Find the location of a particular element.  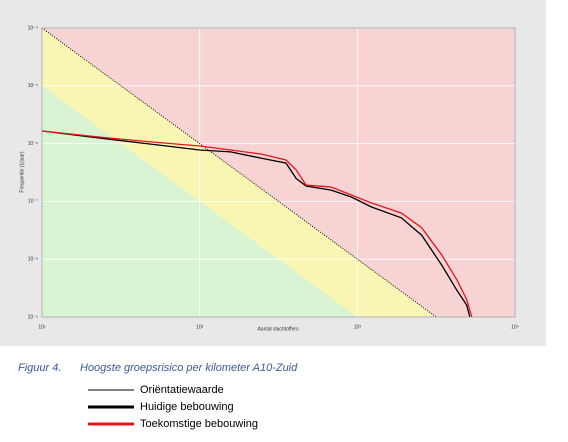

y-tick-label: 10⁻⁶ is located at coordinates (33, 144).